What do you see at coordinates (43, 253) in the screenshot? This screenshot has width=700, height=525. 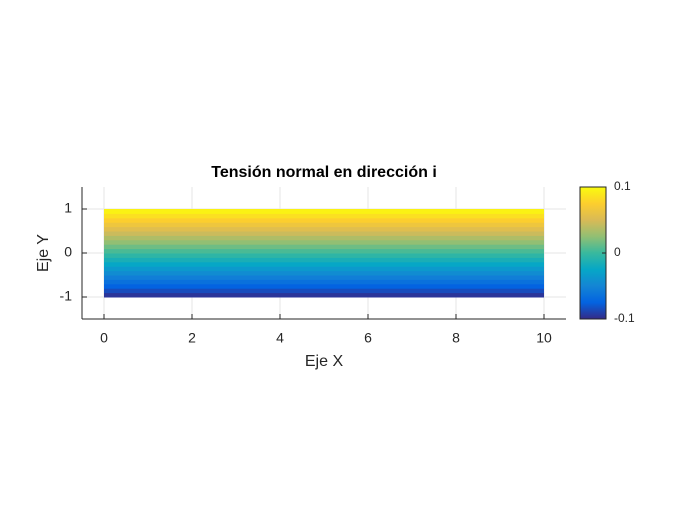 I see `y-axis-label: Eje Y` at bounding box center [43, 253].